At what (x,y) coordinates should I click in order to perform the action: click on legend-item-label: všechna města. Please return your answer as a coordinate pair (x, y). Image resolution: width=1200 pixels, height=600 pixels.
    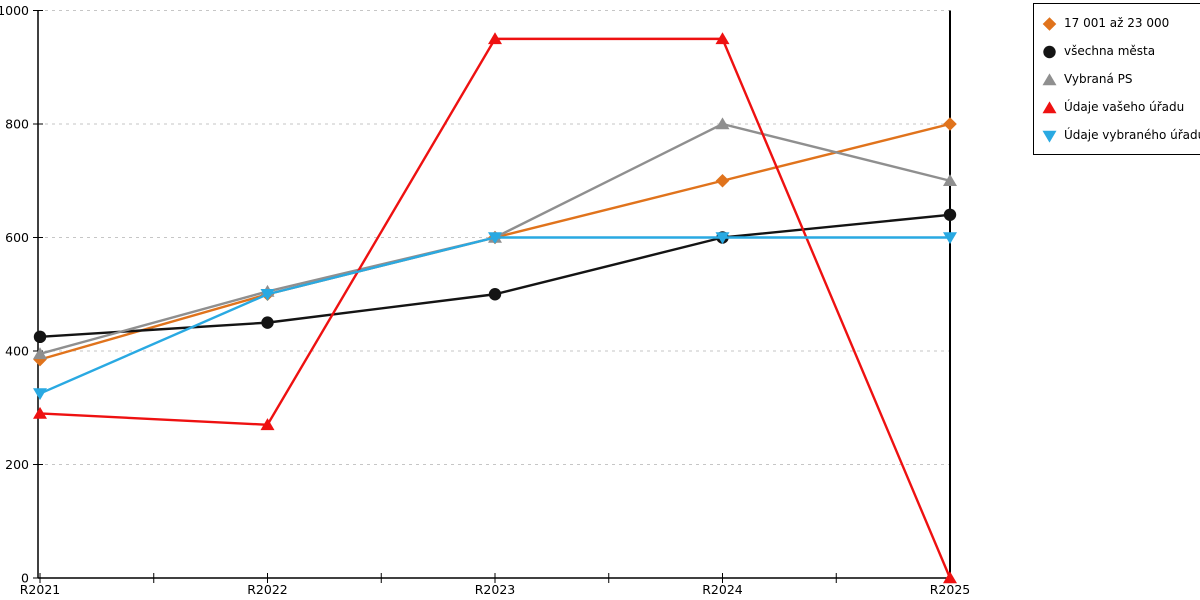
    Looking at the image, I should click on (1110, 51).